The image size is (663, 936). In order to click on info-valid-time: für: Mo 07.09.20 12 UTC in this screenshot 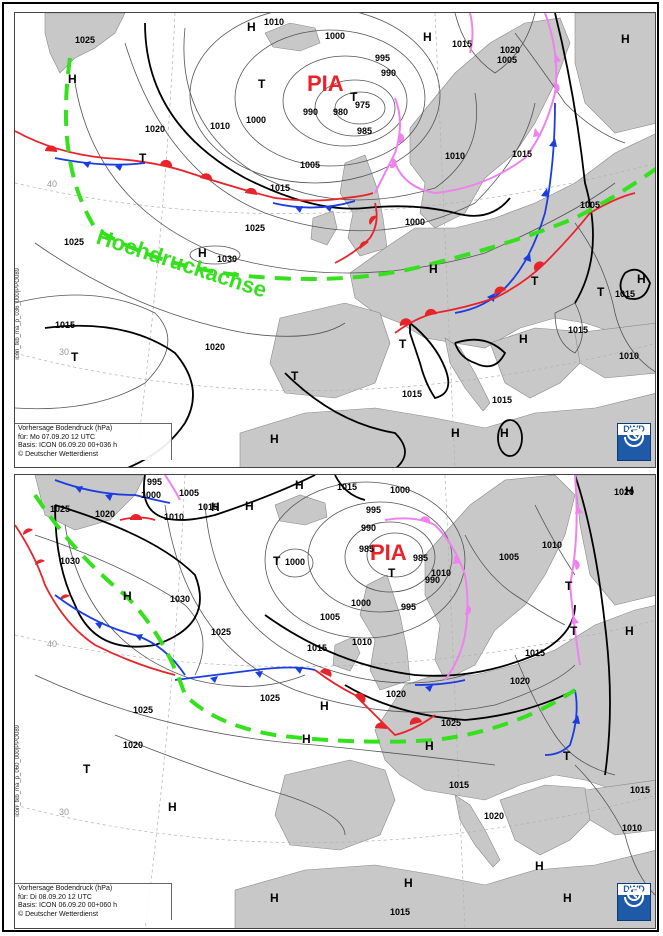, I will do `click(57, 437)`.